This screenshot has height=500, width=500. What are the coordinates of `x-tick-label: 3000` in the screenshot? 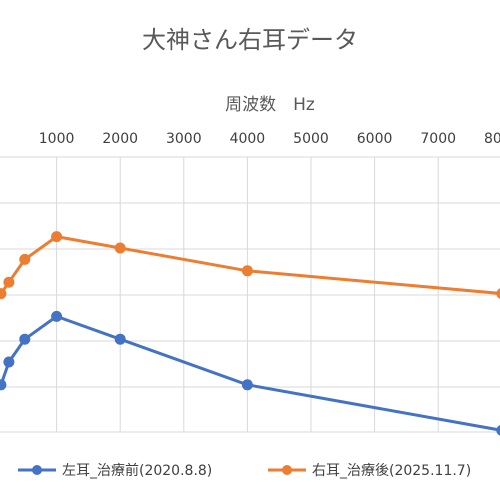 It's located at (184, 139).